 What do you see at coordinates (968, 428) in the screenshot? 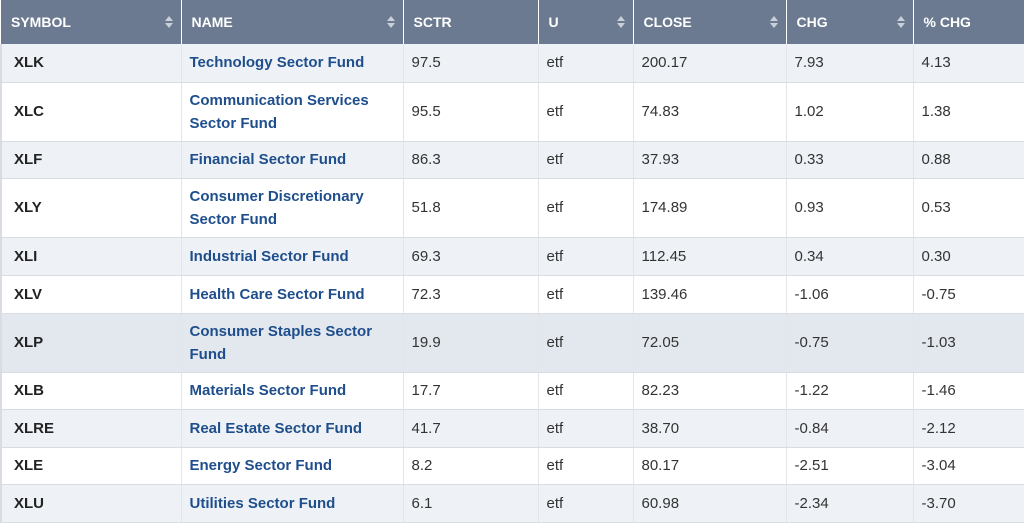
I see `pct-chg-cell: -2.12` at bounding box center [968, 428].